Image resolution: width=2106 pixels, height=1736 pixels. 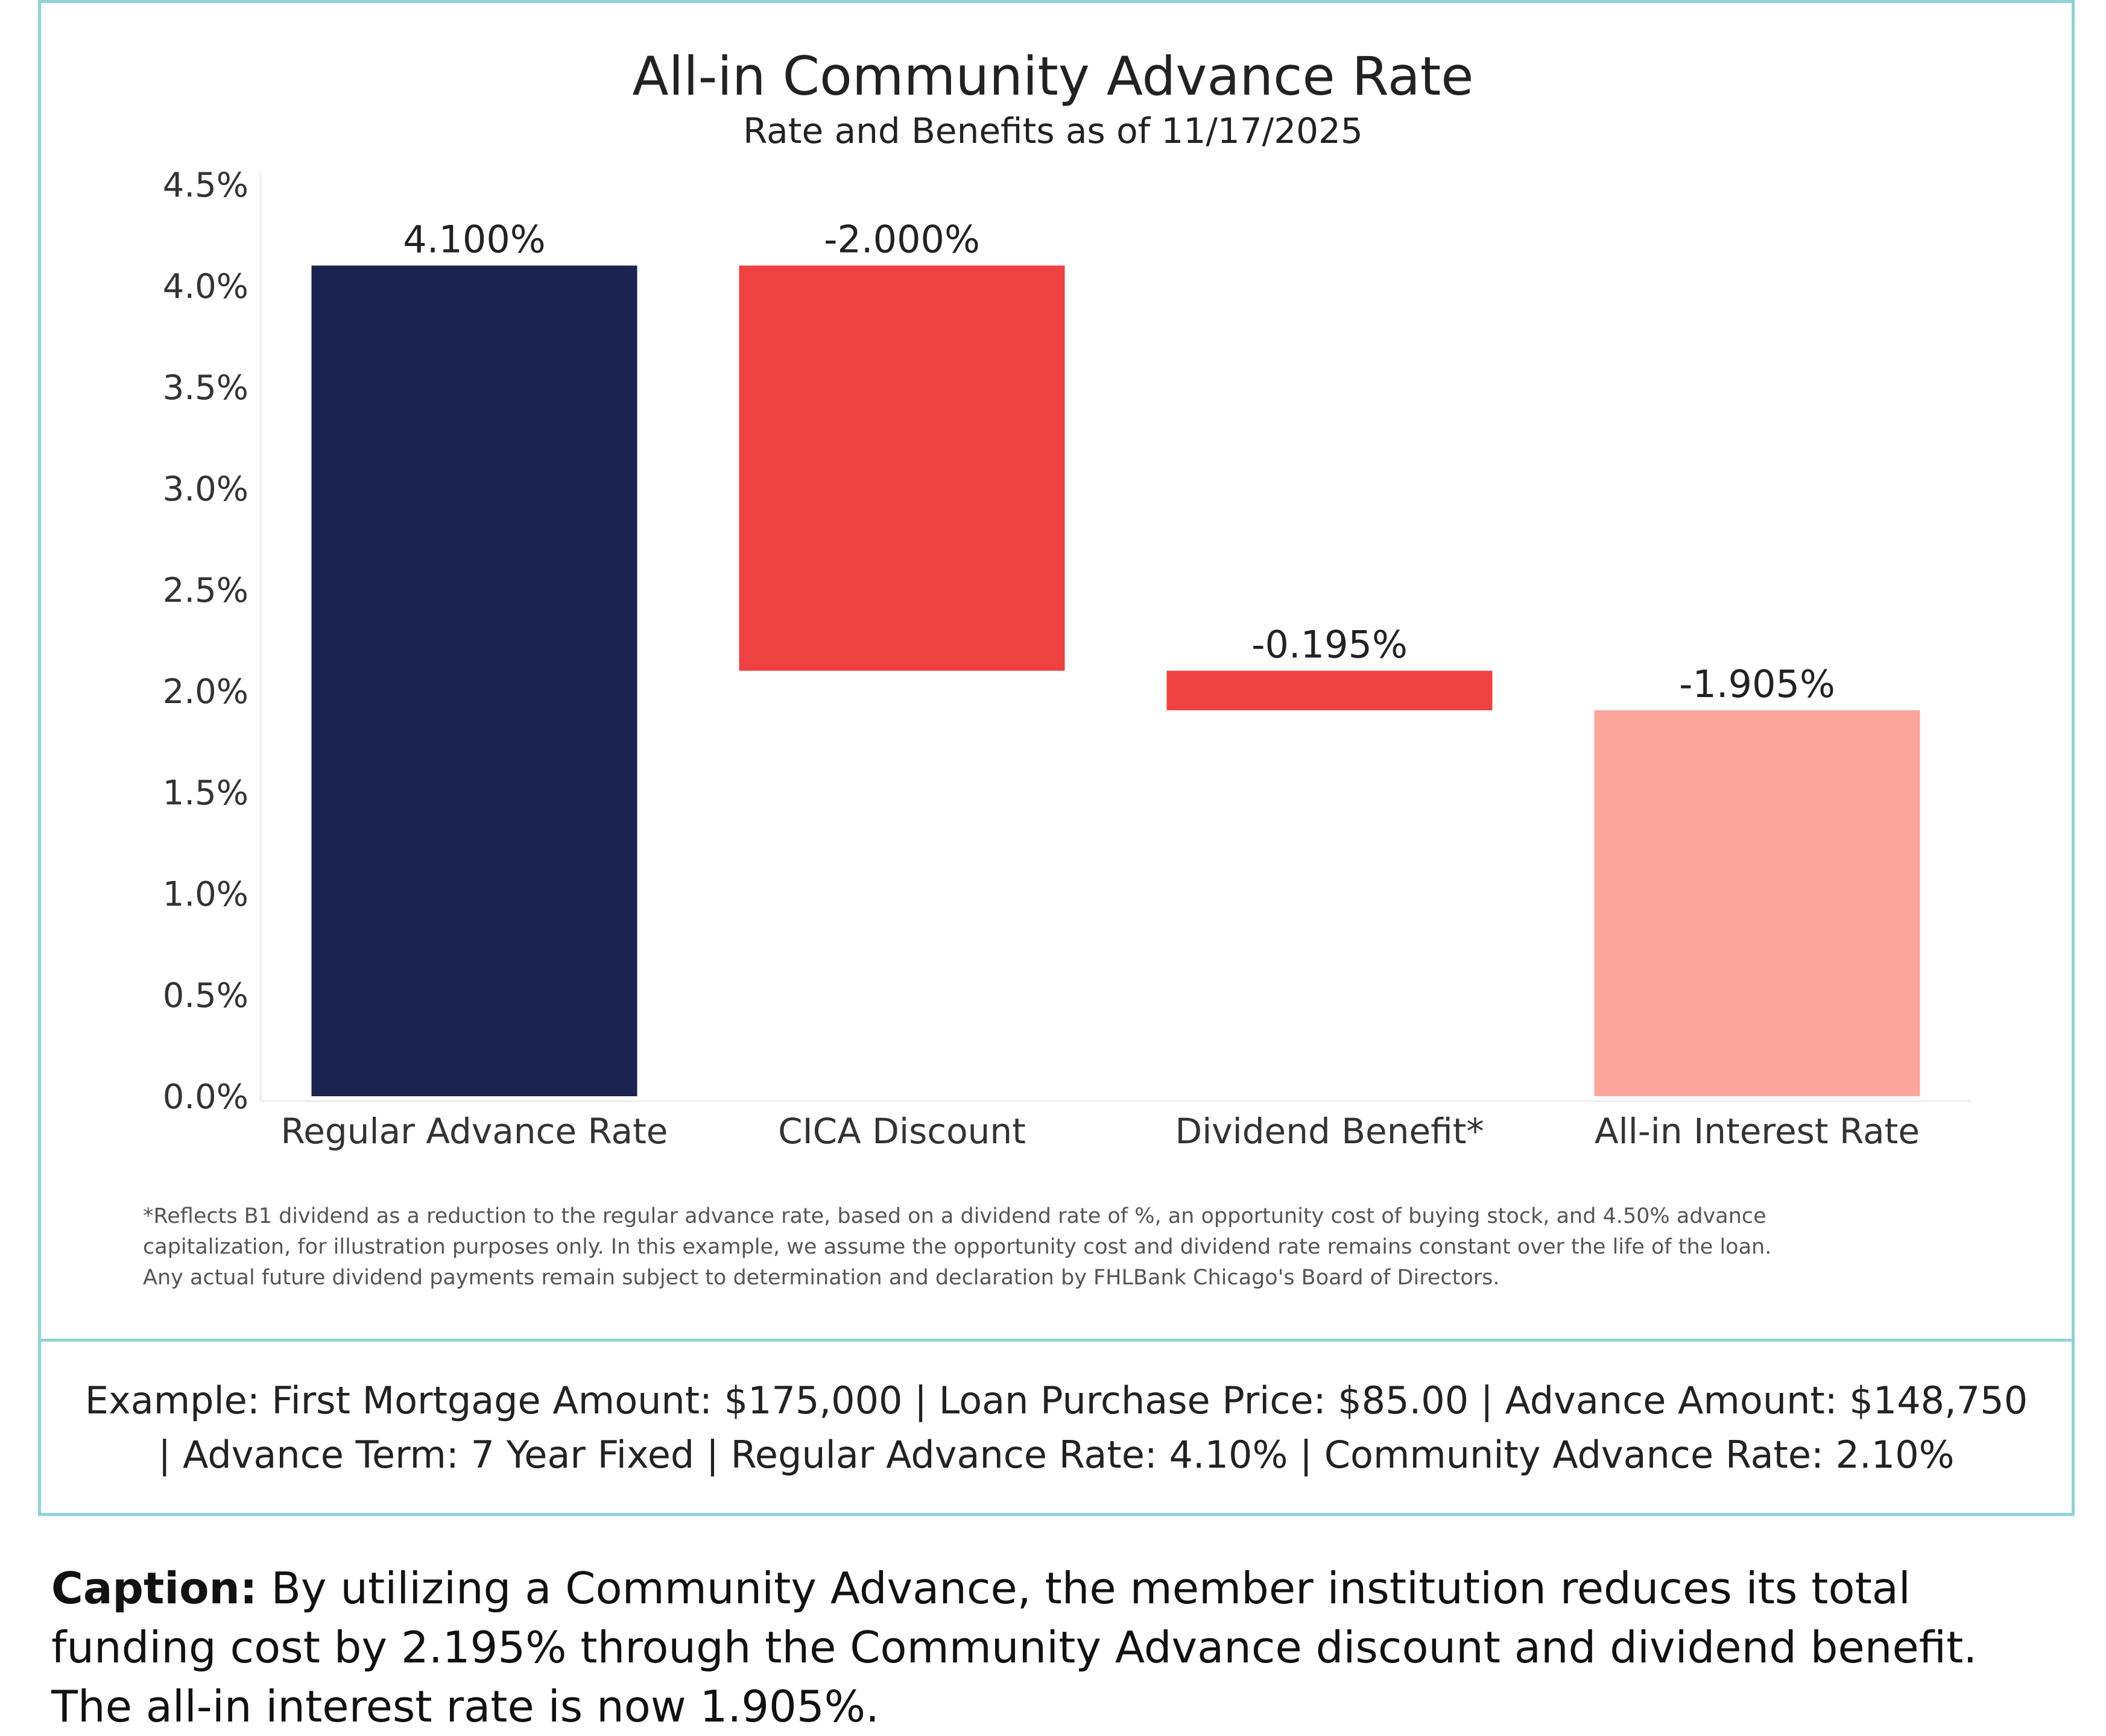 What do you see at coordinates (205, 793) in the screenshot?
I see `y-tick-label: 1.5%` at bounding box center [205, 793].